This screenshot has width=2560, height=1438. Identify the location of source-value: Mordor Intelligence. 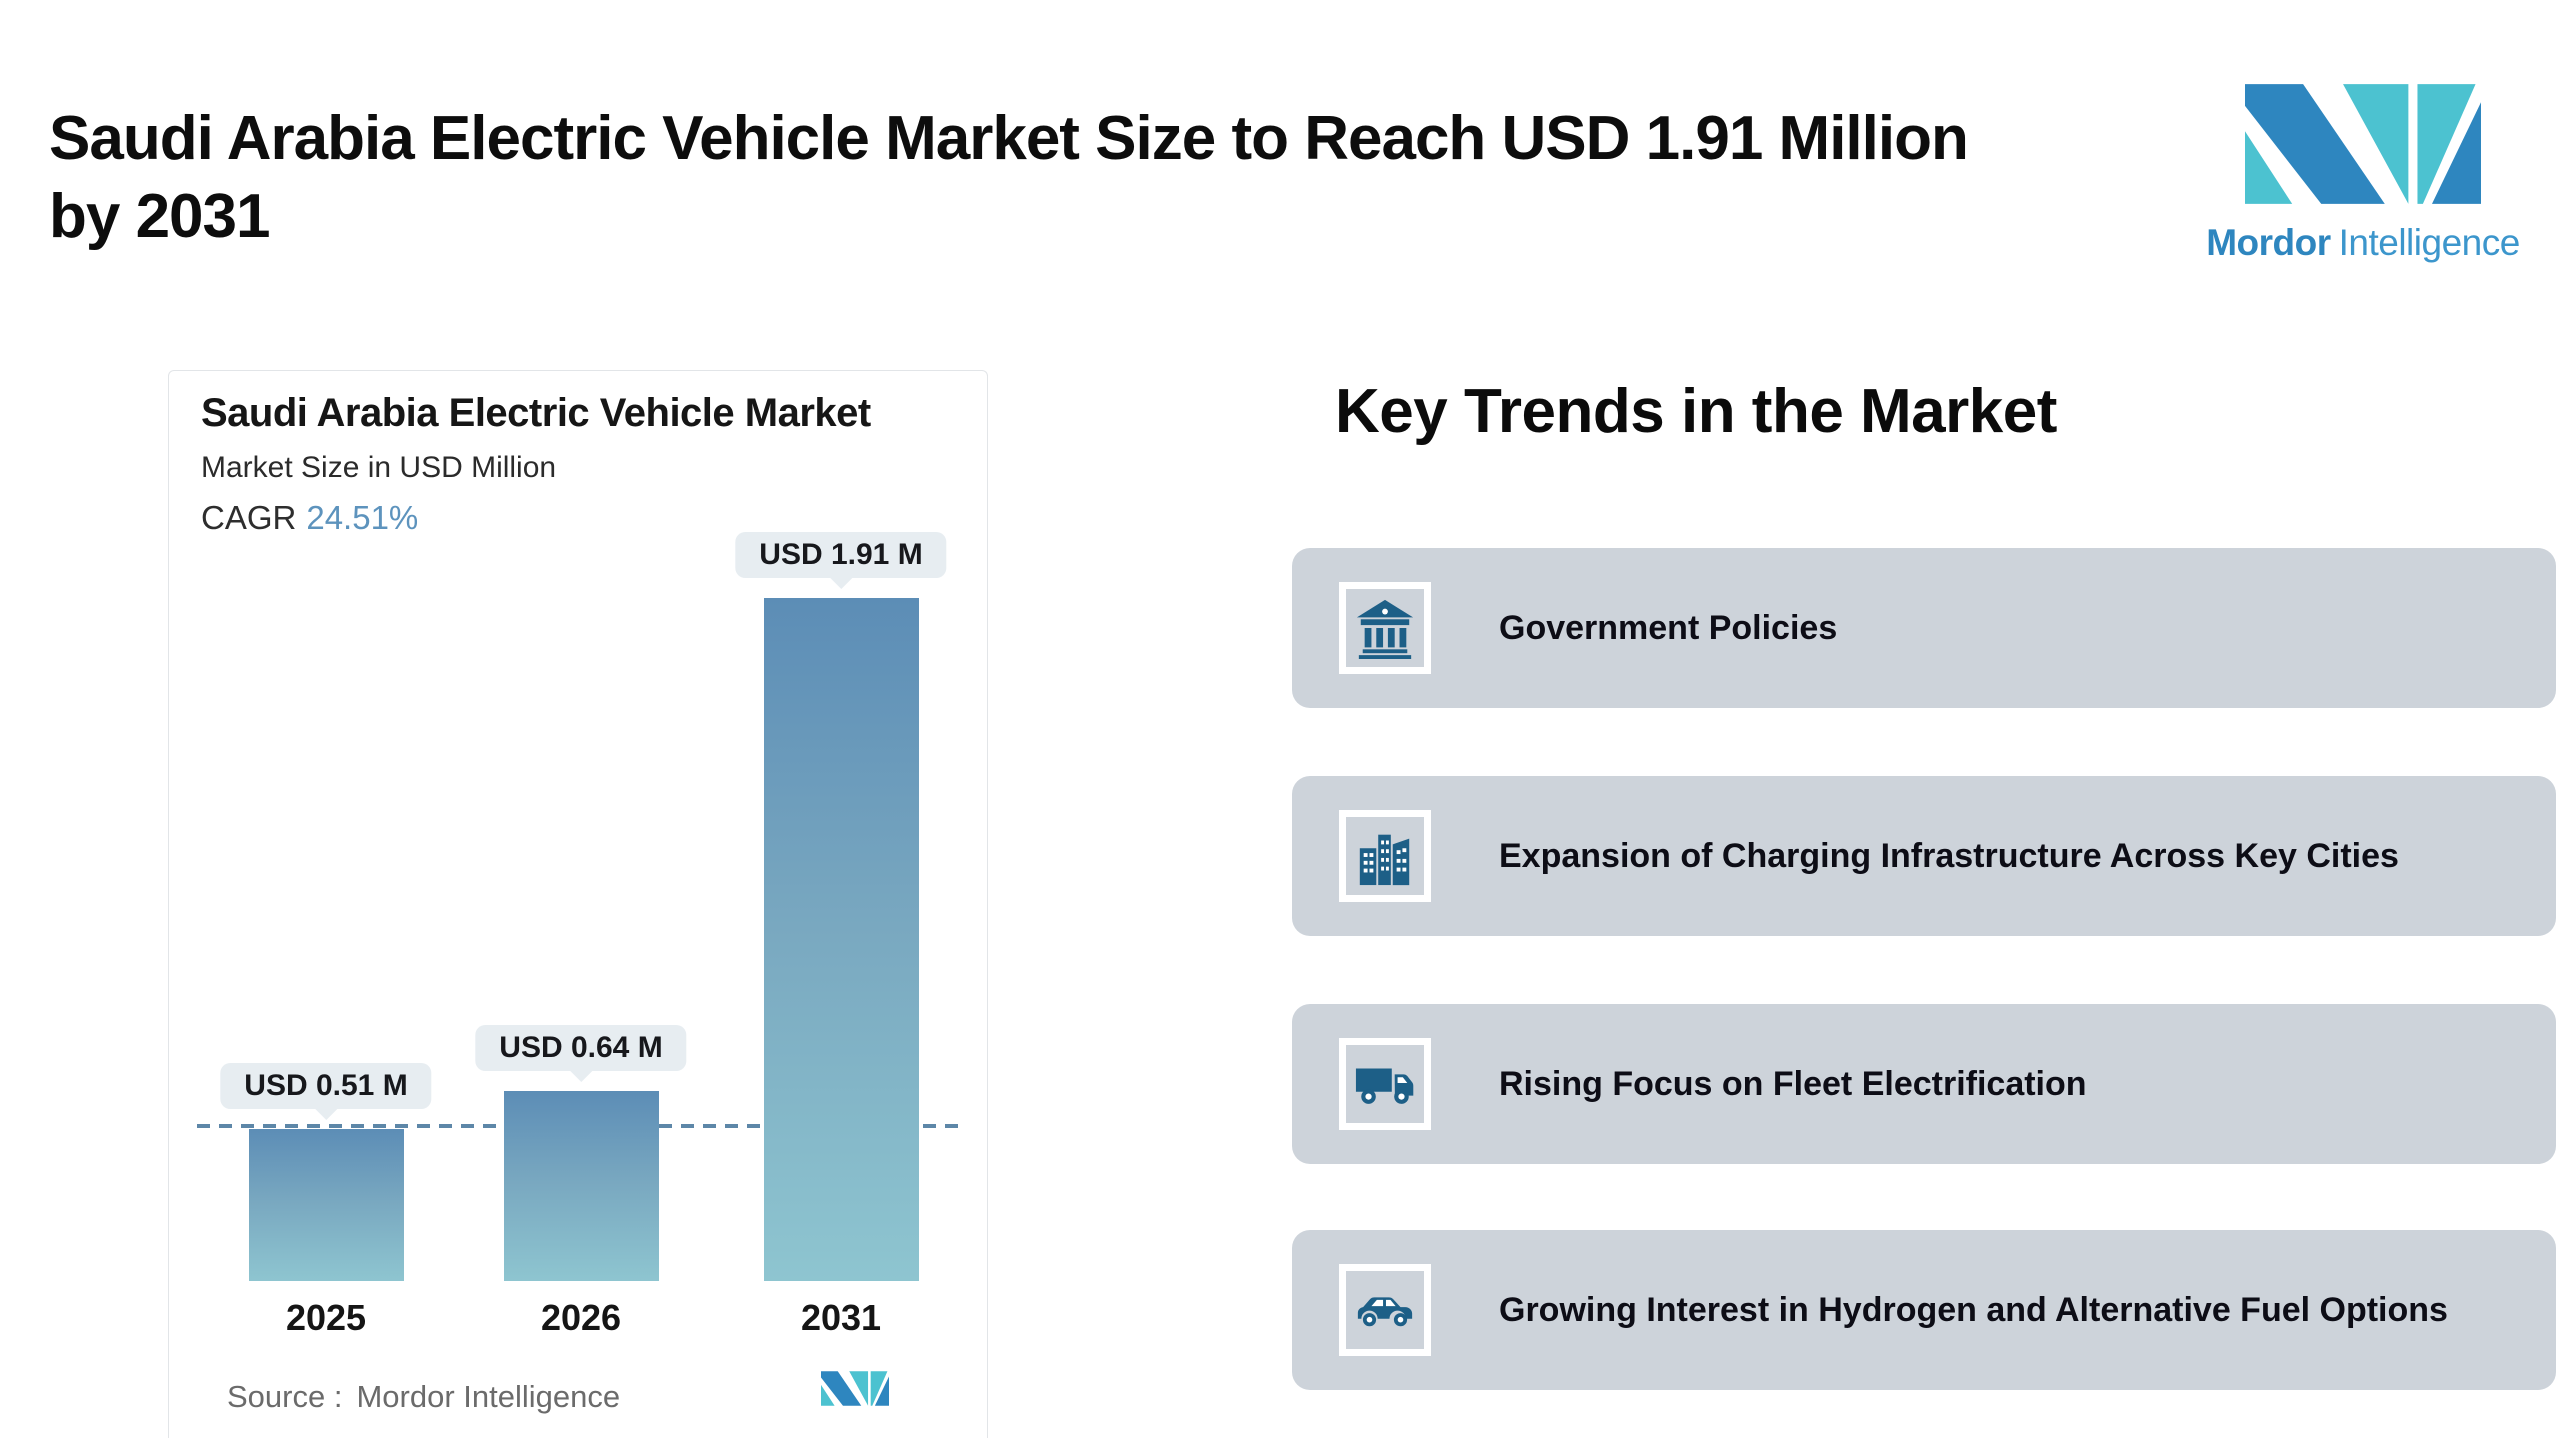
(488, 1396).